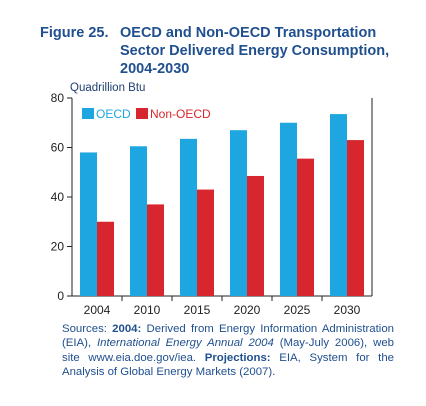 Image resolution: width=426 pixels, height=406 pixels. Describe the element at coordinates (197, 310) in the screenshot. I see `x-tick-label: 2015` at that location.